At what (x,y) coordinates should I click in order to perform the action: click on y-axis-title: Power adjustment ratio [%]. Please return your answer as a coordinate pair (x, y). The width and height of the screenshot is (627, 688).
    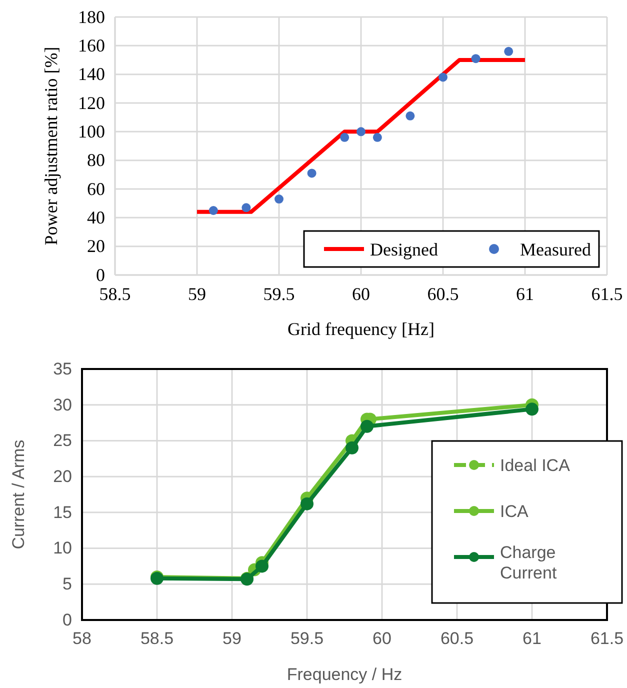
    Looking at the image, I should click on (51, 146).